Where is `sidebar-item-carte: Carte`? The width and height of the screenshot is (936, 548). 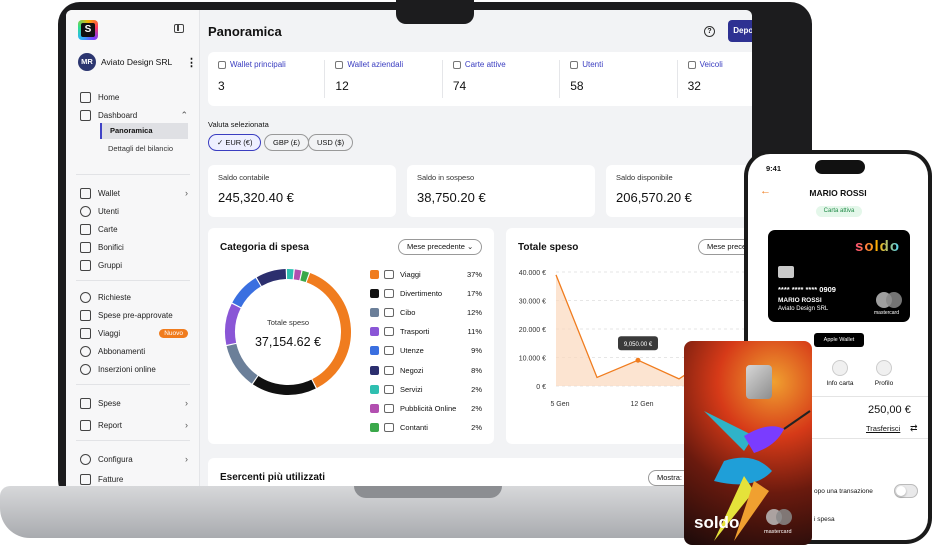 sidebar-item-carte: Carte is located at coordinates (134, 229).